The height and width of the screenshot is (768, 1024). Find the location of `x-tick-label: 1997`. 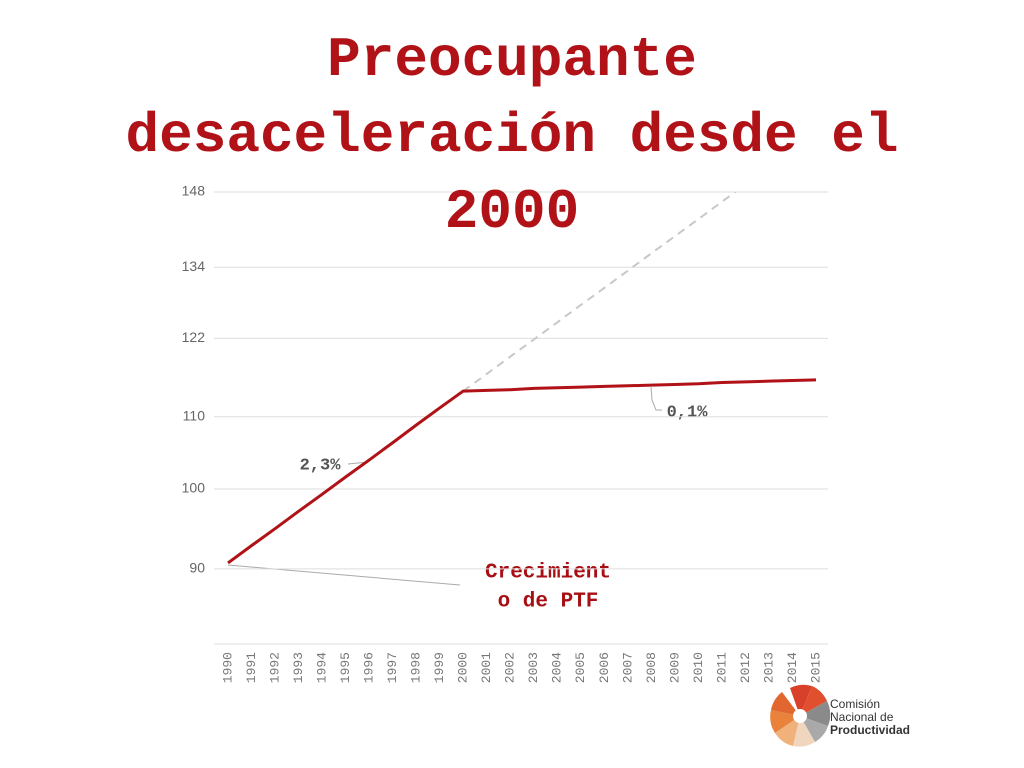

x-tick-label: 1997 is located at coordinates (392, 667).